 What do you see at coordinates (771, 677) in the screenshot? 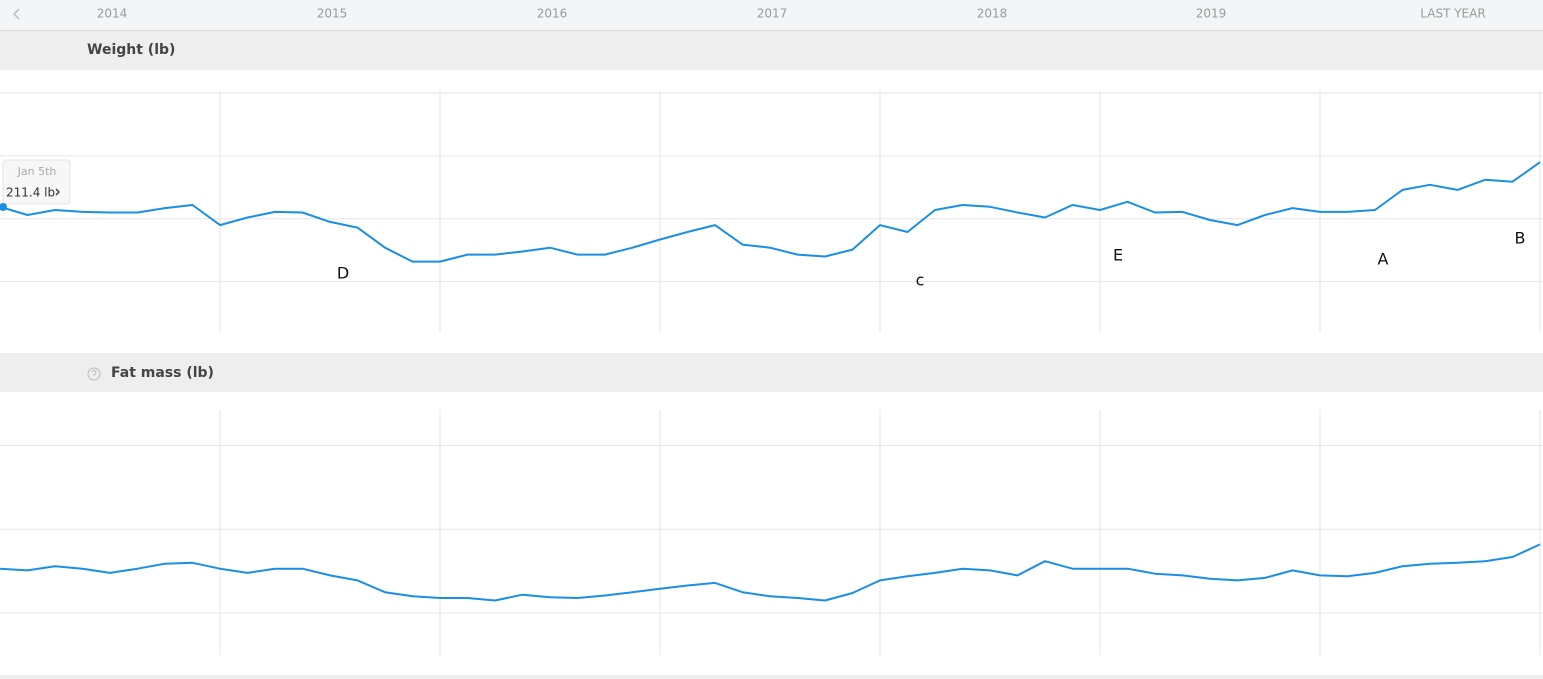
I see `bottom-band` at bounding box center [771, 677].